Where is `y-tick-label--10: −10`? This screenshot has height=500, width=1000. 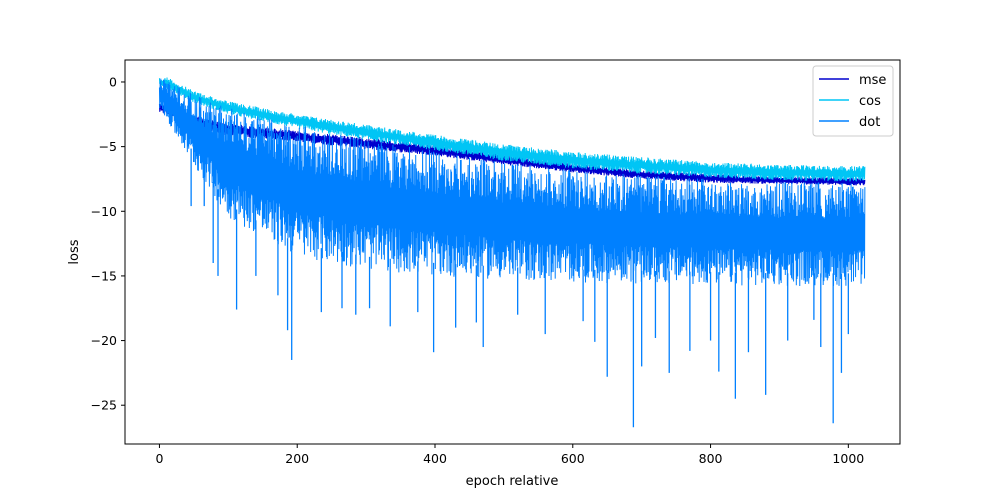 y-tick-label--10: −10 is located at coordinates (104, 211).